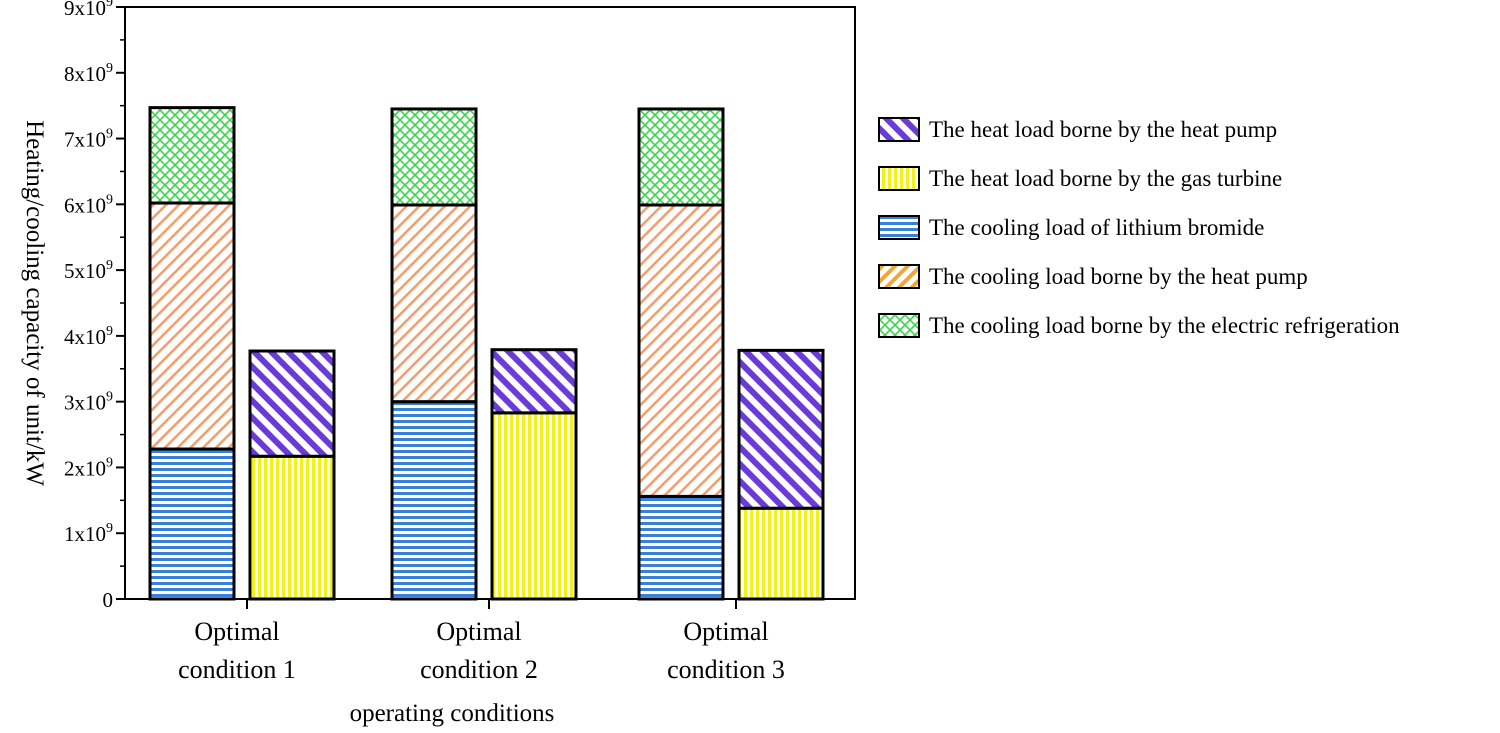  Describe the element at coordinates (479, 669) in the screenshot. I see `x-tick-label: condition 2` at that location.